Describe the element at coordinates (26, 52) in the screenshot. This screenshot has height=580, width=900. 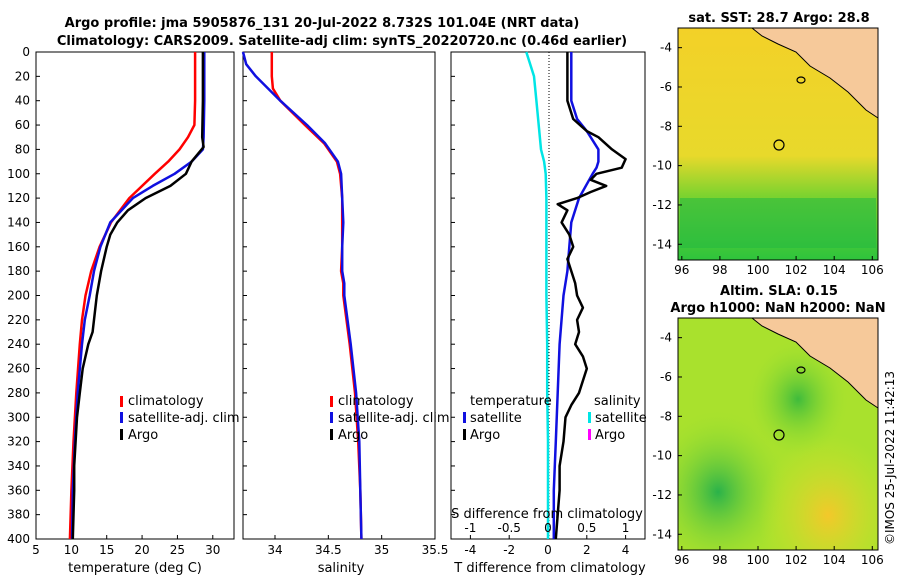
I see `depth-tick-label: 0` at that location.